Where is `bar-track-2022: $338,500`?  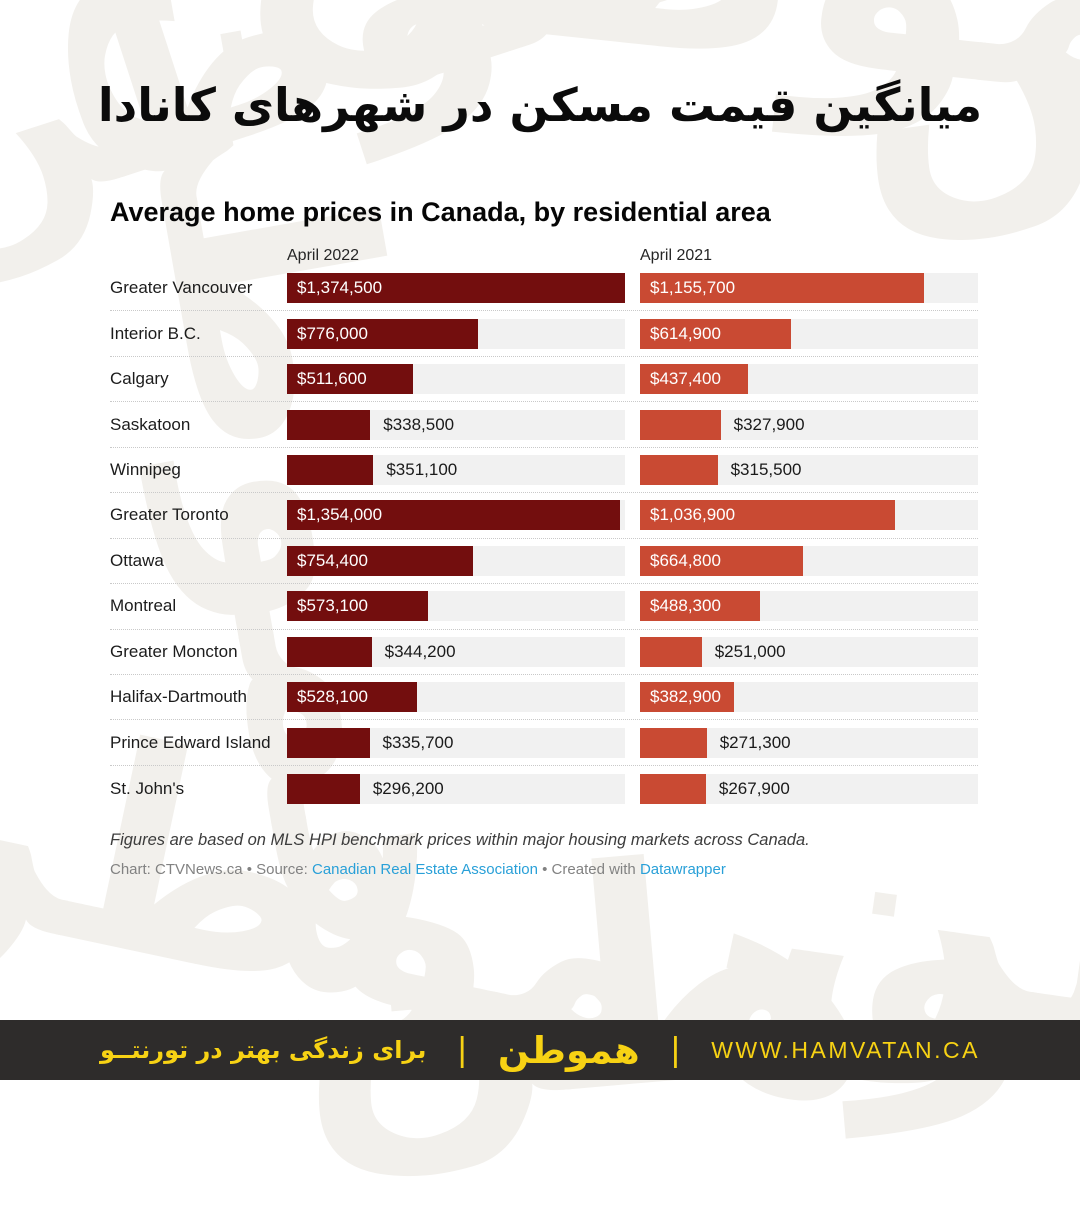
bar-track-2022: $338,500 is located at coordinates (456, 424).